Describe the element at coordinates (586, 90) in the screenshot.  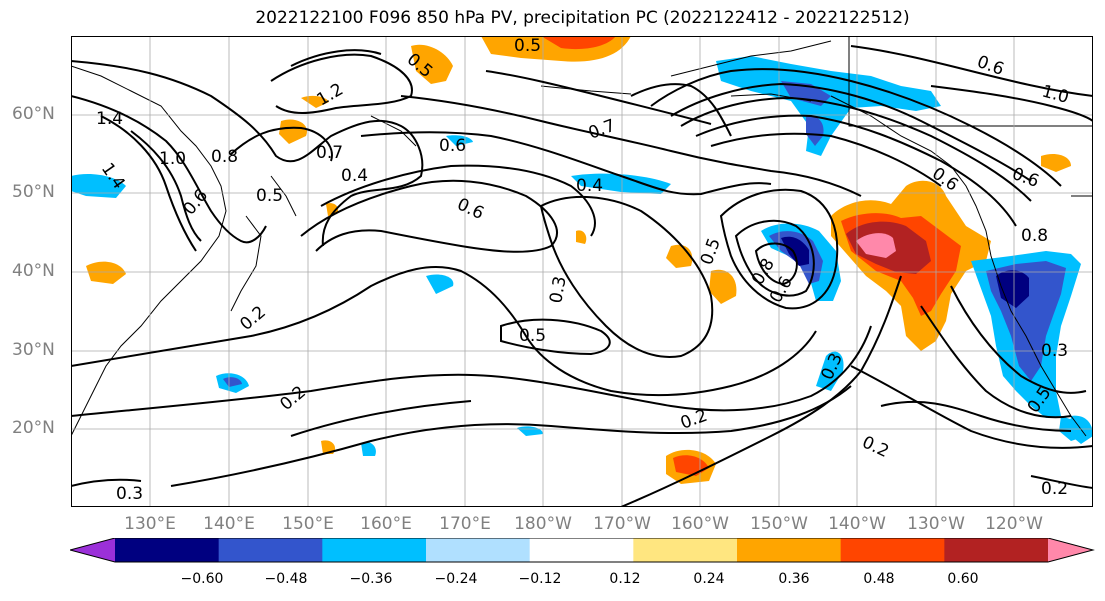
I see `coastline-aleutians` at that location.